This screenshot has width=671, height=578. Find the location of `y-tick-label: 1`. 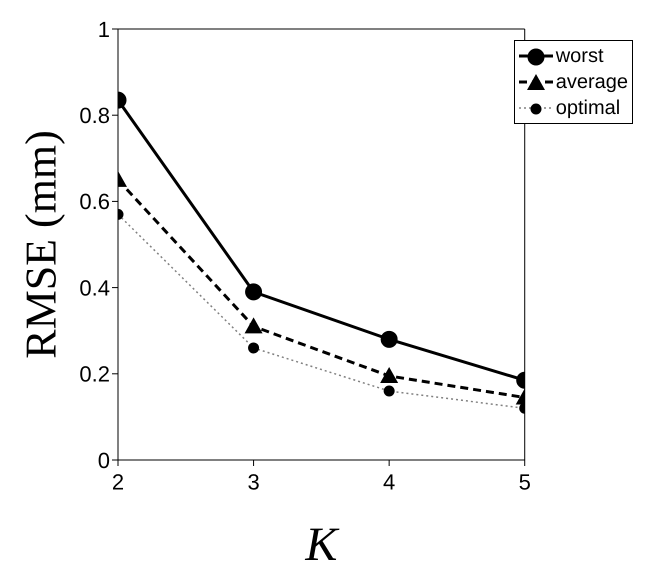

y-tick-label: 1 is located at coordinates (104, 29).